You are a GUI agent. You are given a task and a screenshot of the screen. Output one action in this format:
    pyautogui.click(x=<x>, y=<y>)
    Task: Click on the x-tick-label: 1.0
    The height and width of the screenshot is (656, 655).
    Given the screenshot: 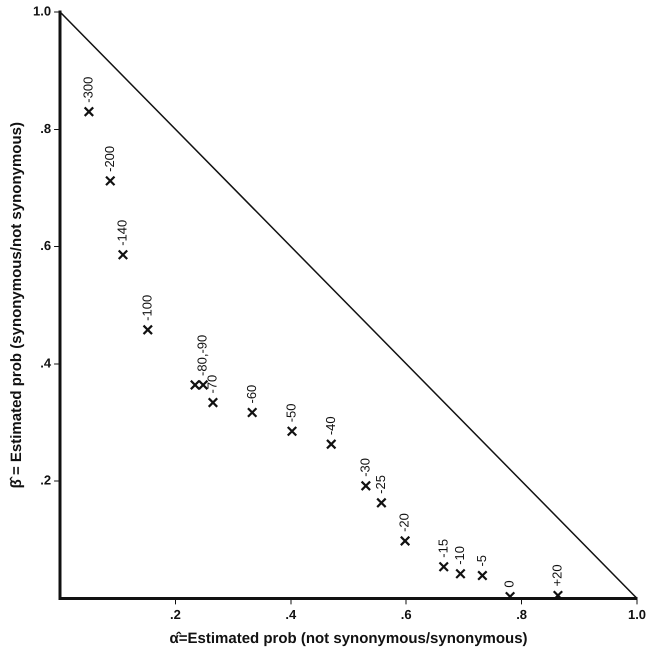 What is the action you would take?
    pyautogui.click(x=637, y=614)
    